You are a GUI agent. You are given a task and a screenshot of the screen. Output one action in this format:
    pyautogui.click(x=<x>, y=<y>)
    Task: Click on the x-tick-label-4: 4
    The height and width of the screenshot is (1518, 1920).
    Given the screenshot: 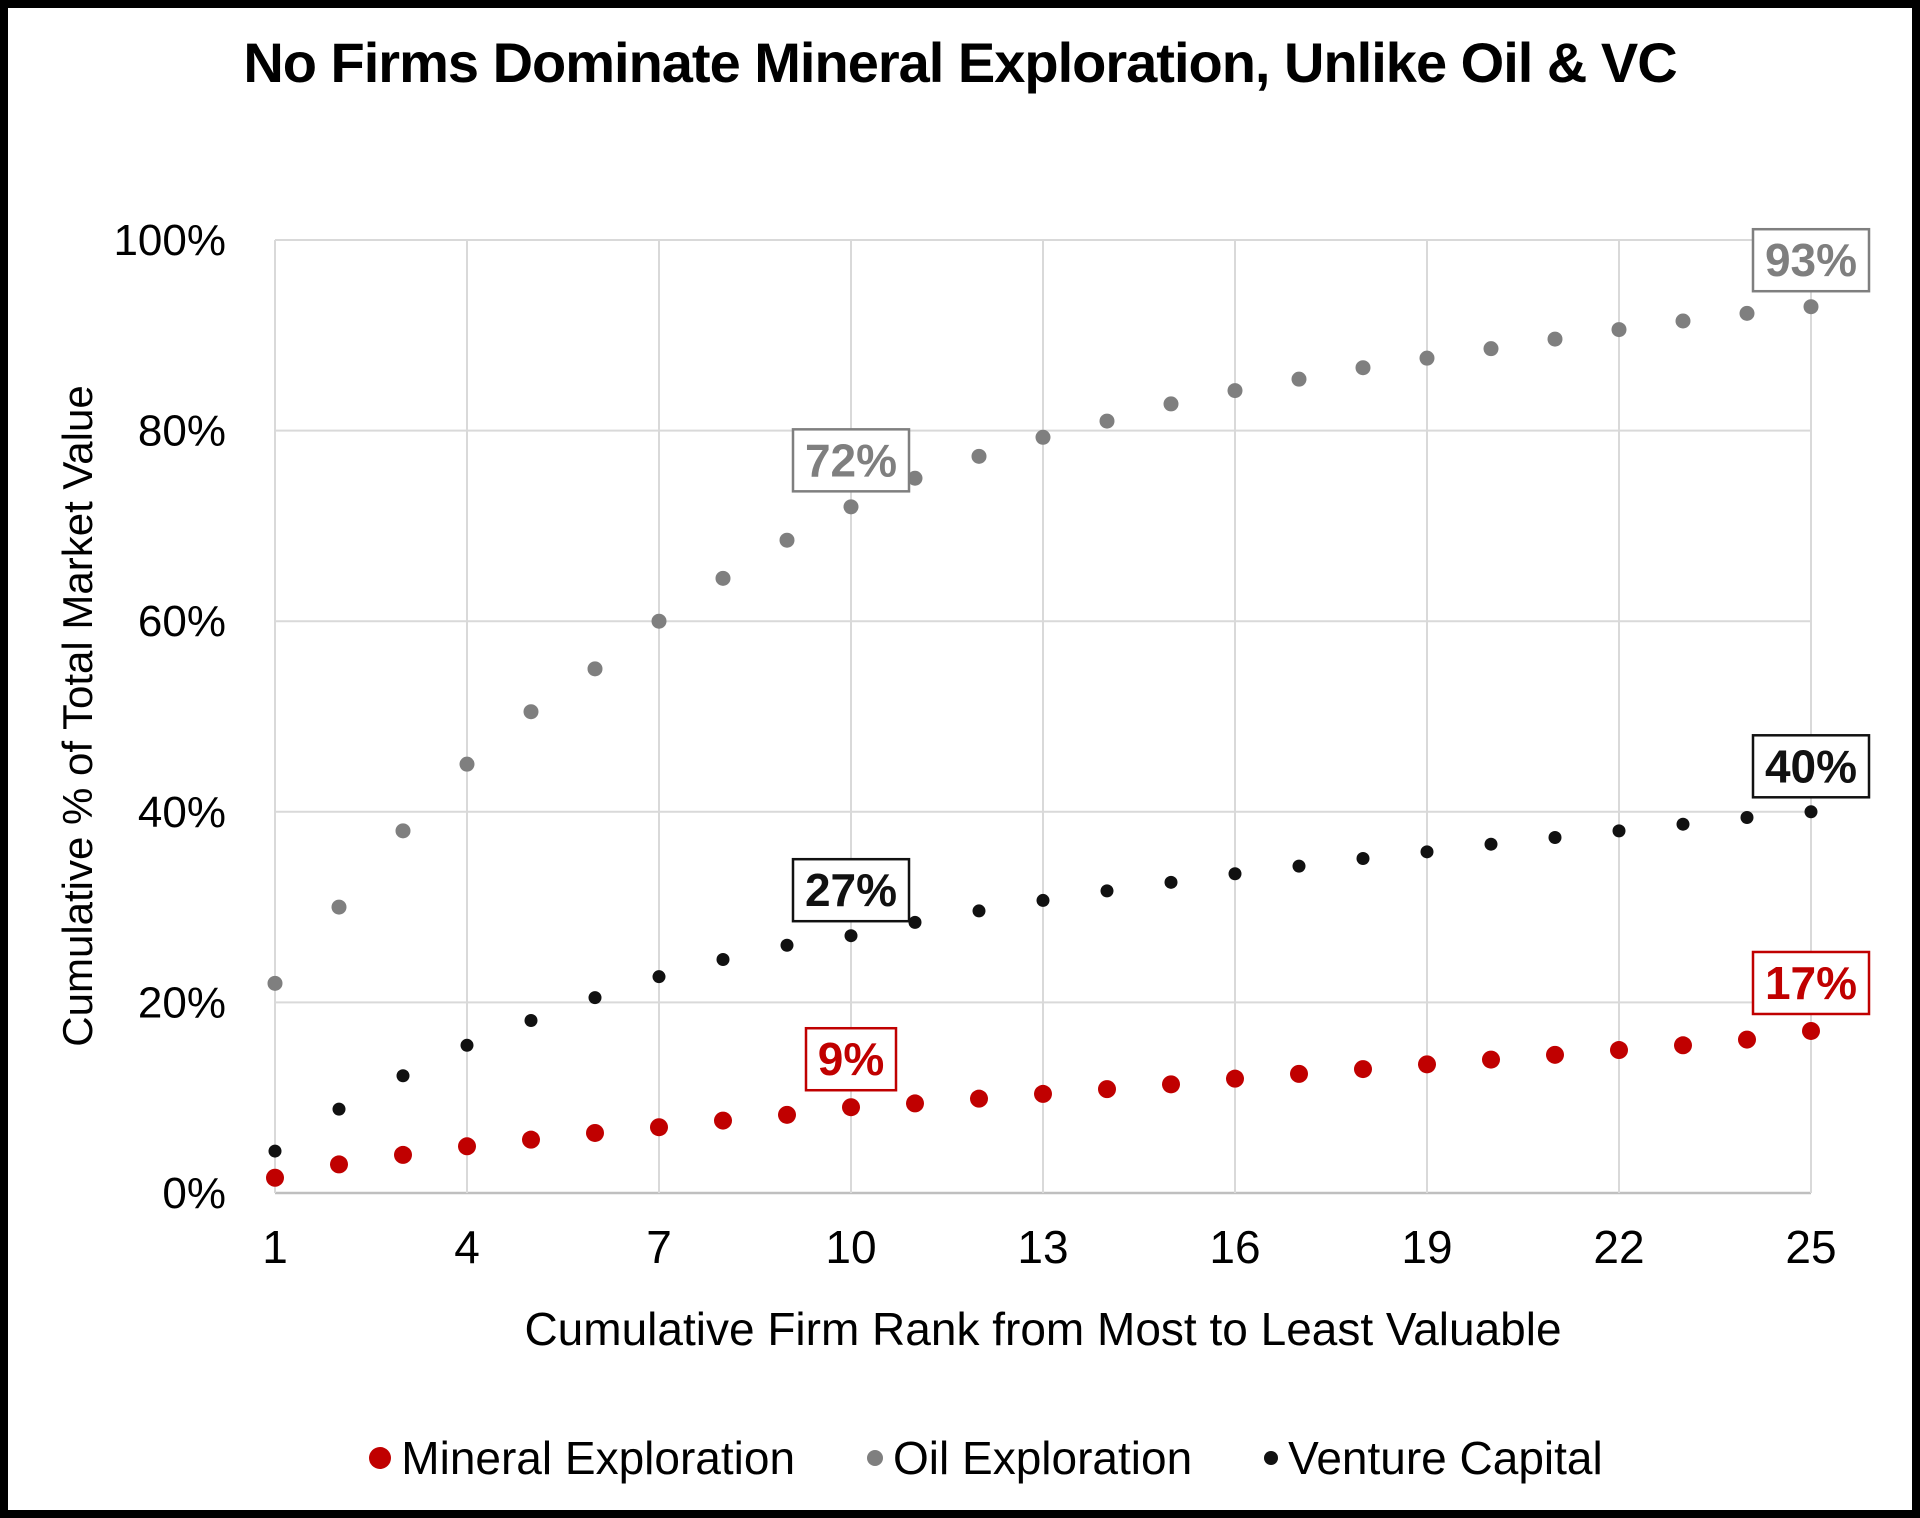 What is the action you would take?
    pyautogui.click(x=467, y=1247)
    